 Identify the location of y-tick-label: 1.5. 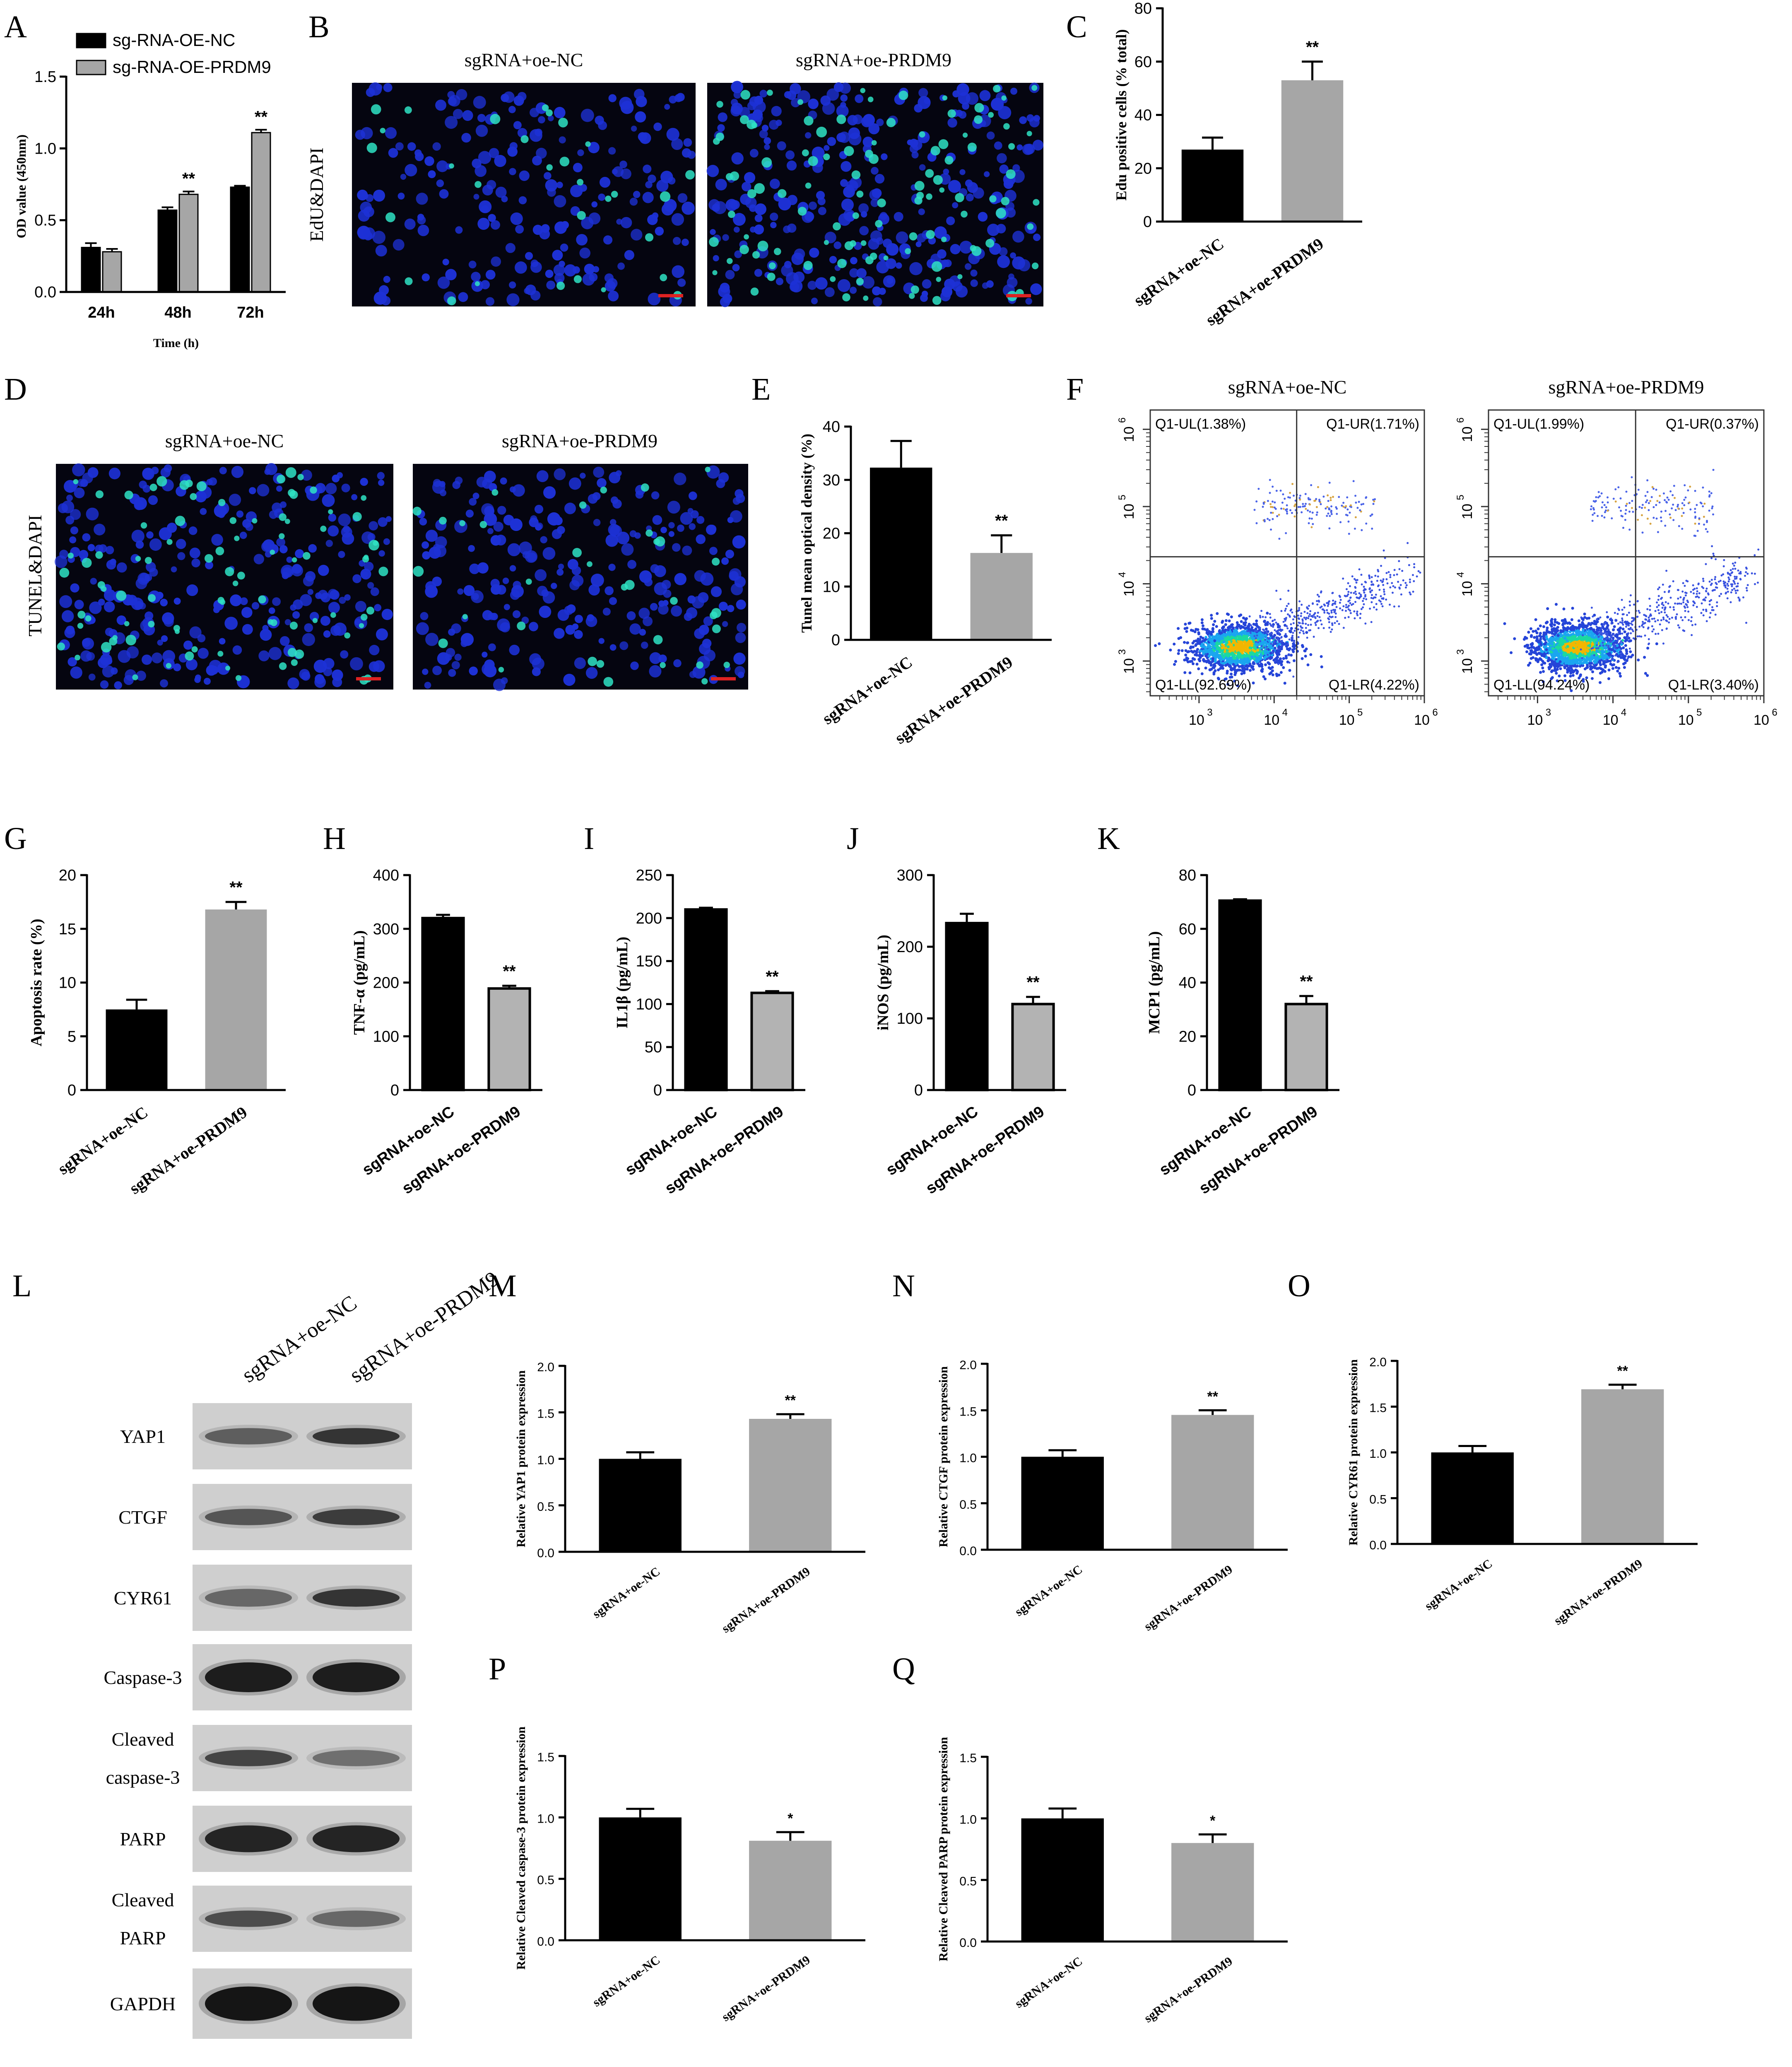
(45, 77).